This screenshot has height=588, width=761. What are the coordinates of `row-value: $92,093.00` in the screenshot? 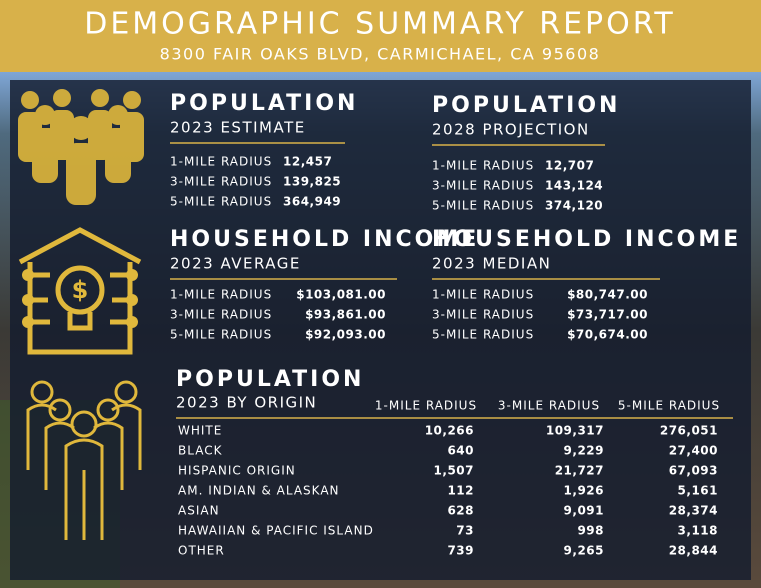 It's located at (345, 335).